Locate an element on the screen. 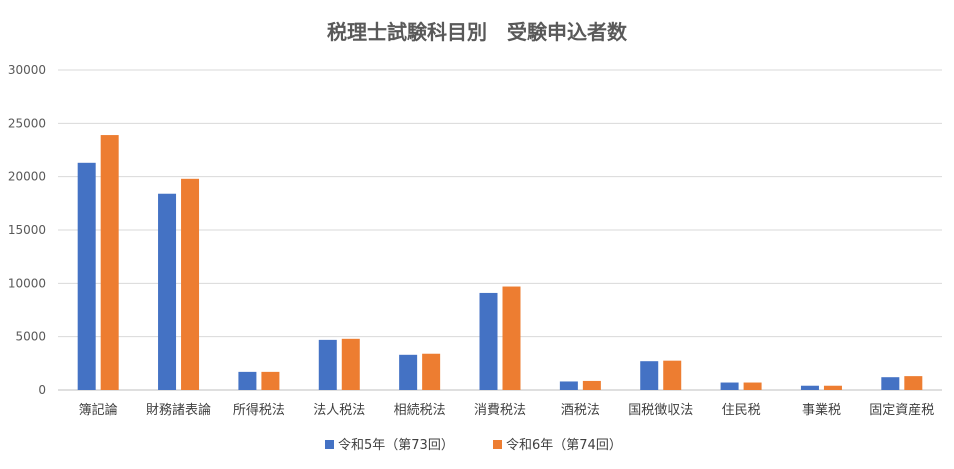 The height and width of the screenshot is (469, 954). y-tick-label: 10000 is located at coordinates (27, 283).